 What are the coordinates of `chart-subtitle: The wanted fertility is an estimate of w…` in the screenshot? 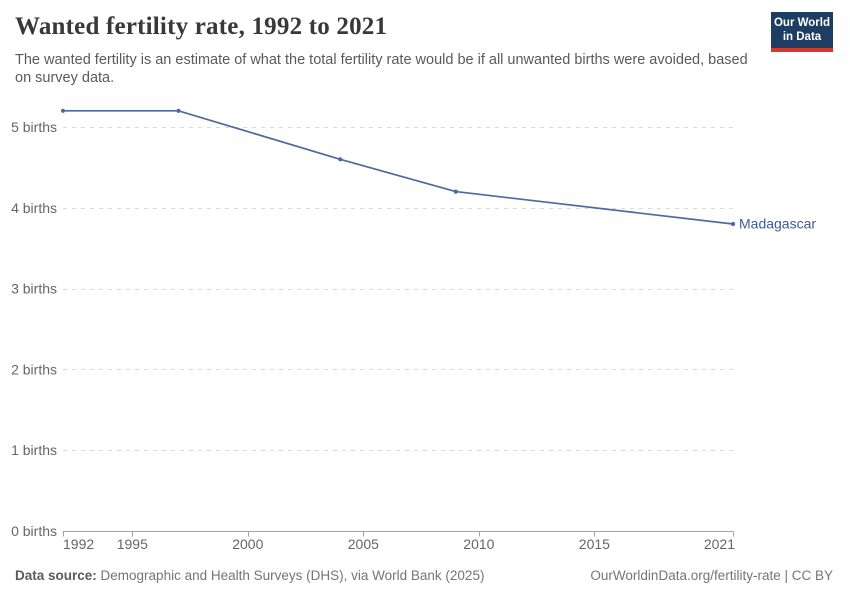 It's located at (381, 69).